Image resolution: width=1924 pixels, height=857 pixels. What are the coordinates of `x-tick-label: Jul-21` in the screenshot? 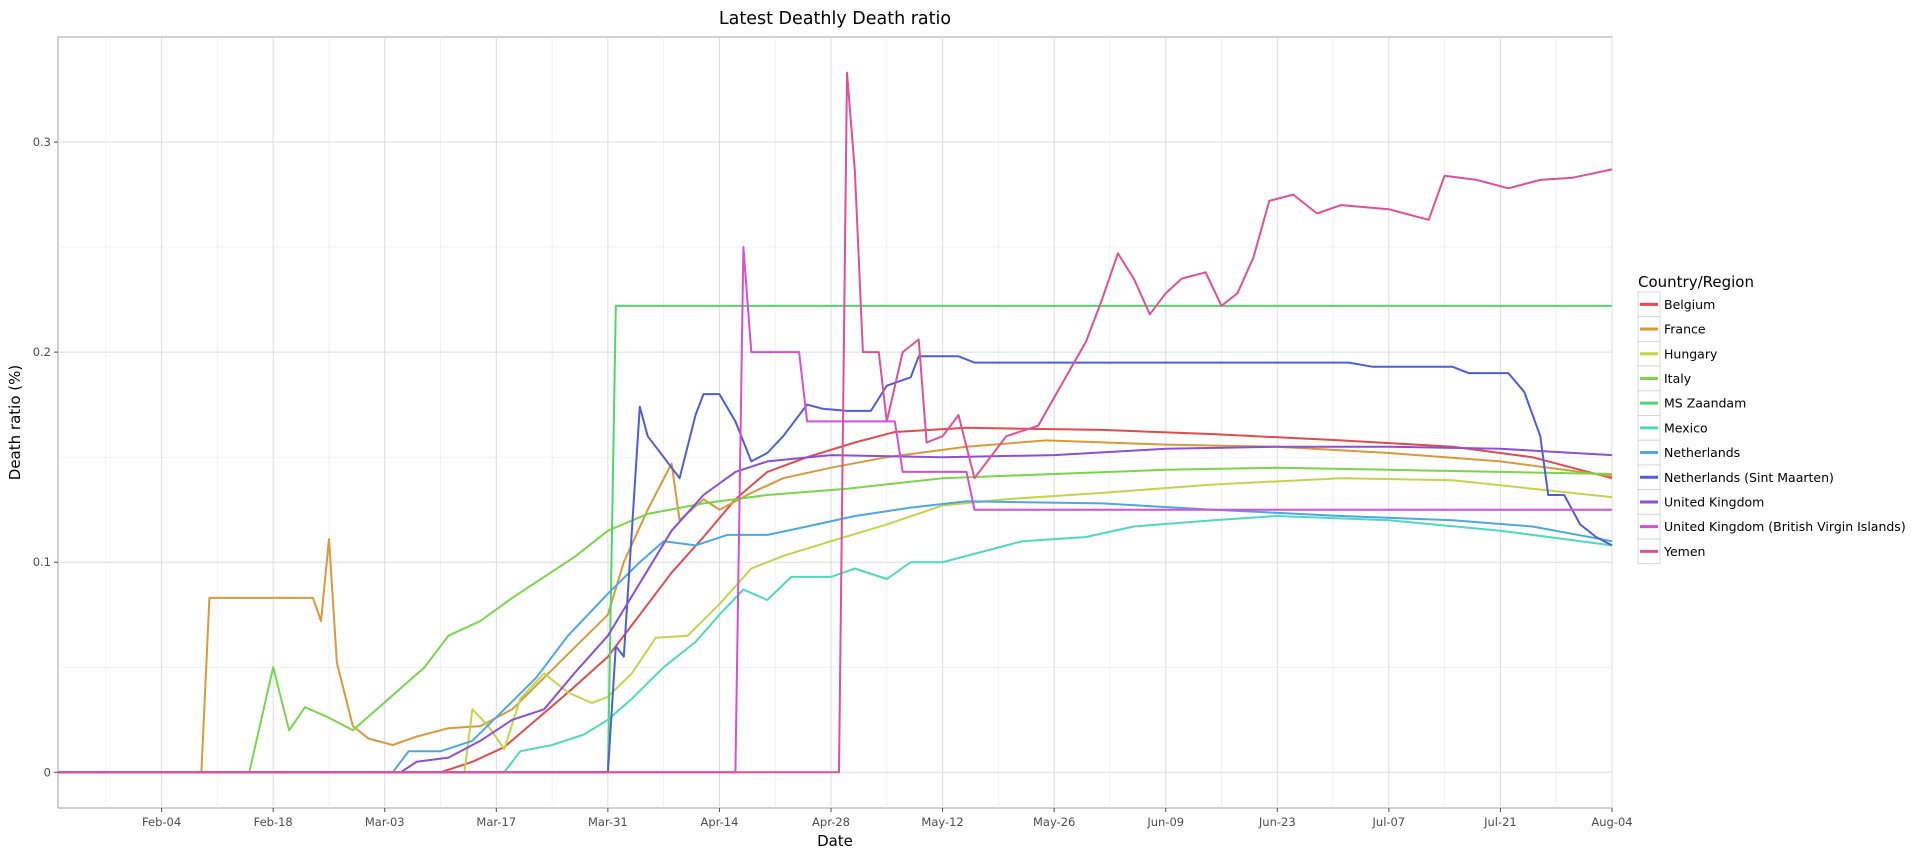 It's located at (1500, 822).